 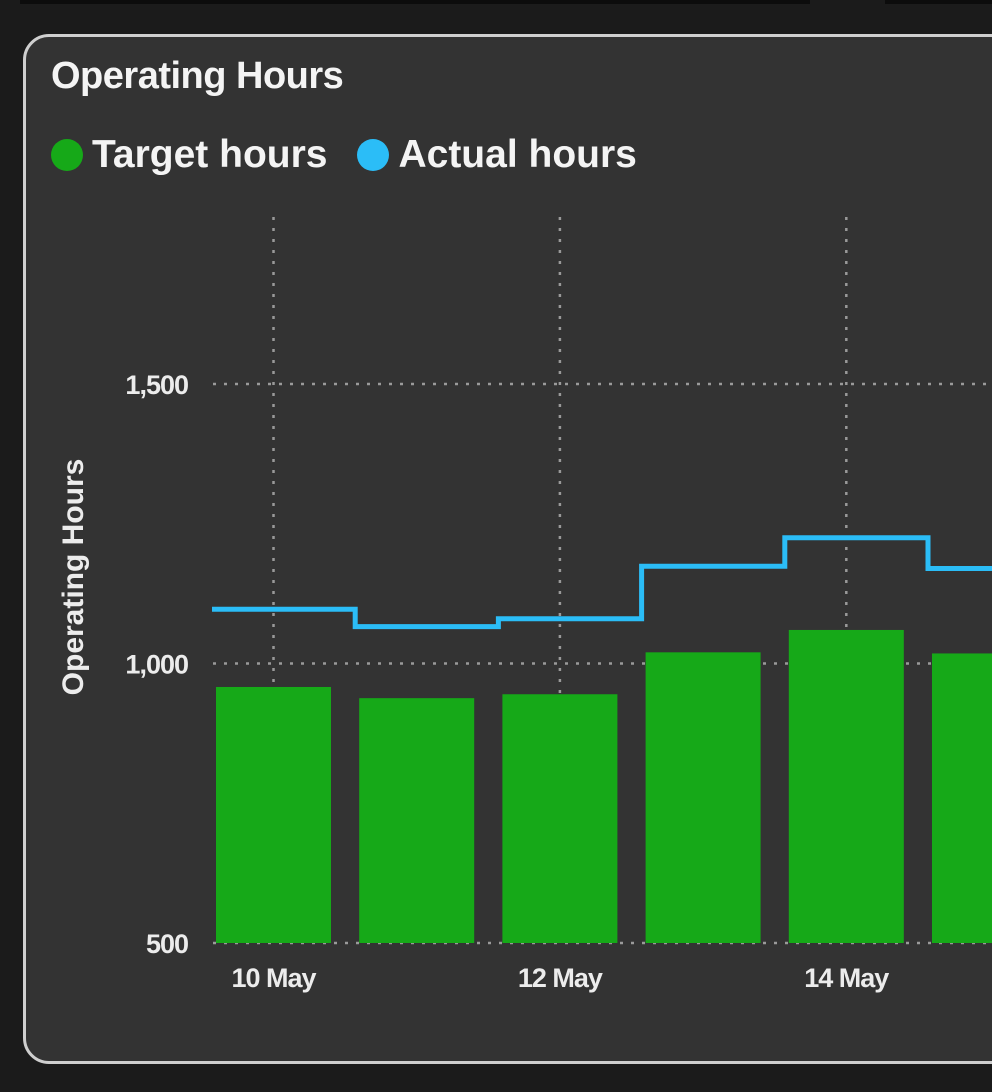 What do you see at coordinates (67, 155) in the screenshot?
I see `legend-marker-target` at bounding box center [67, 155].